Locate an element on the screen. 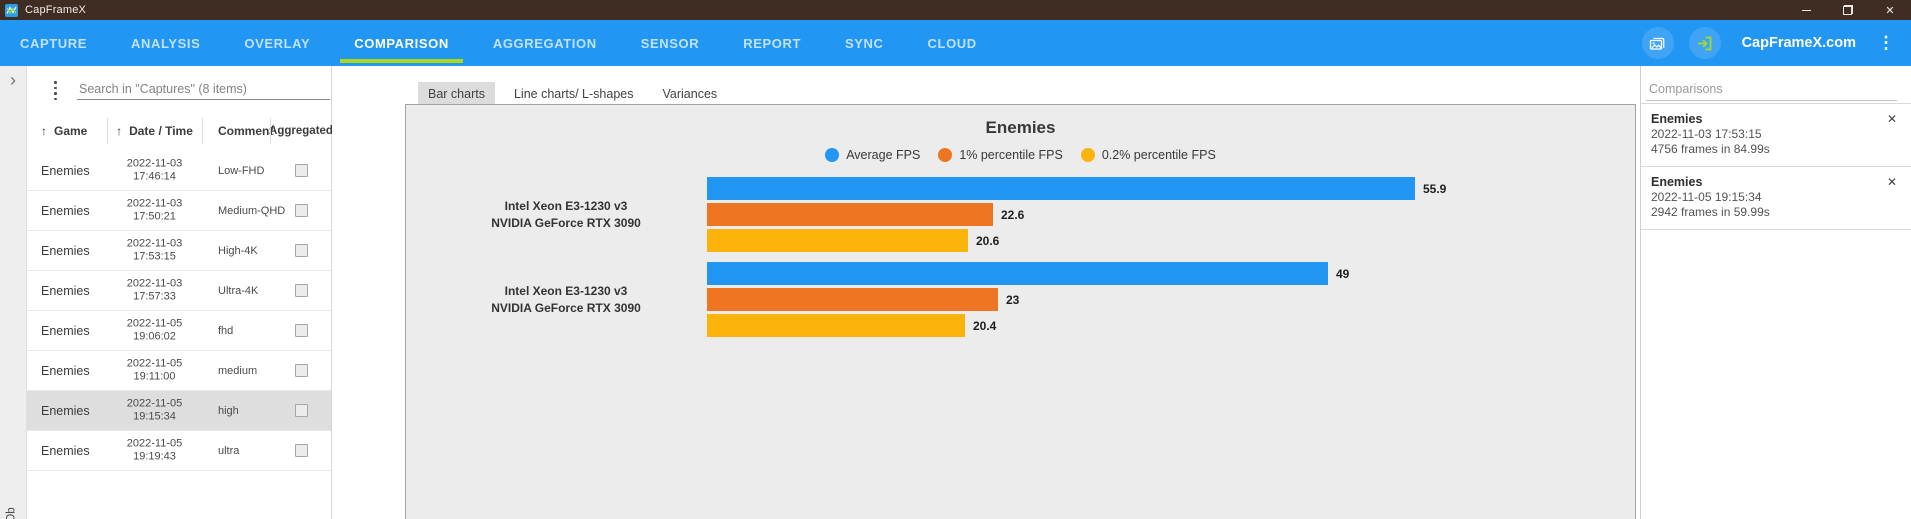  nav-item-label: COMPARISON is located at coordinates (401, 43).